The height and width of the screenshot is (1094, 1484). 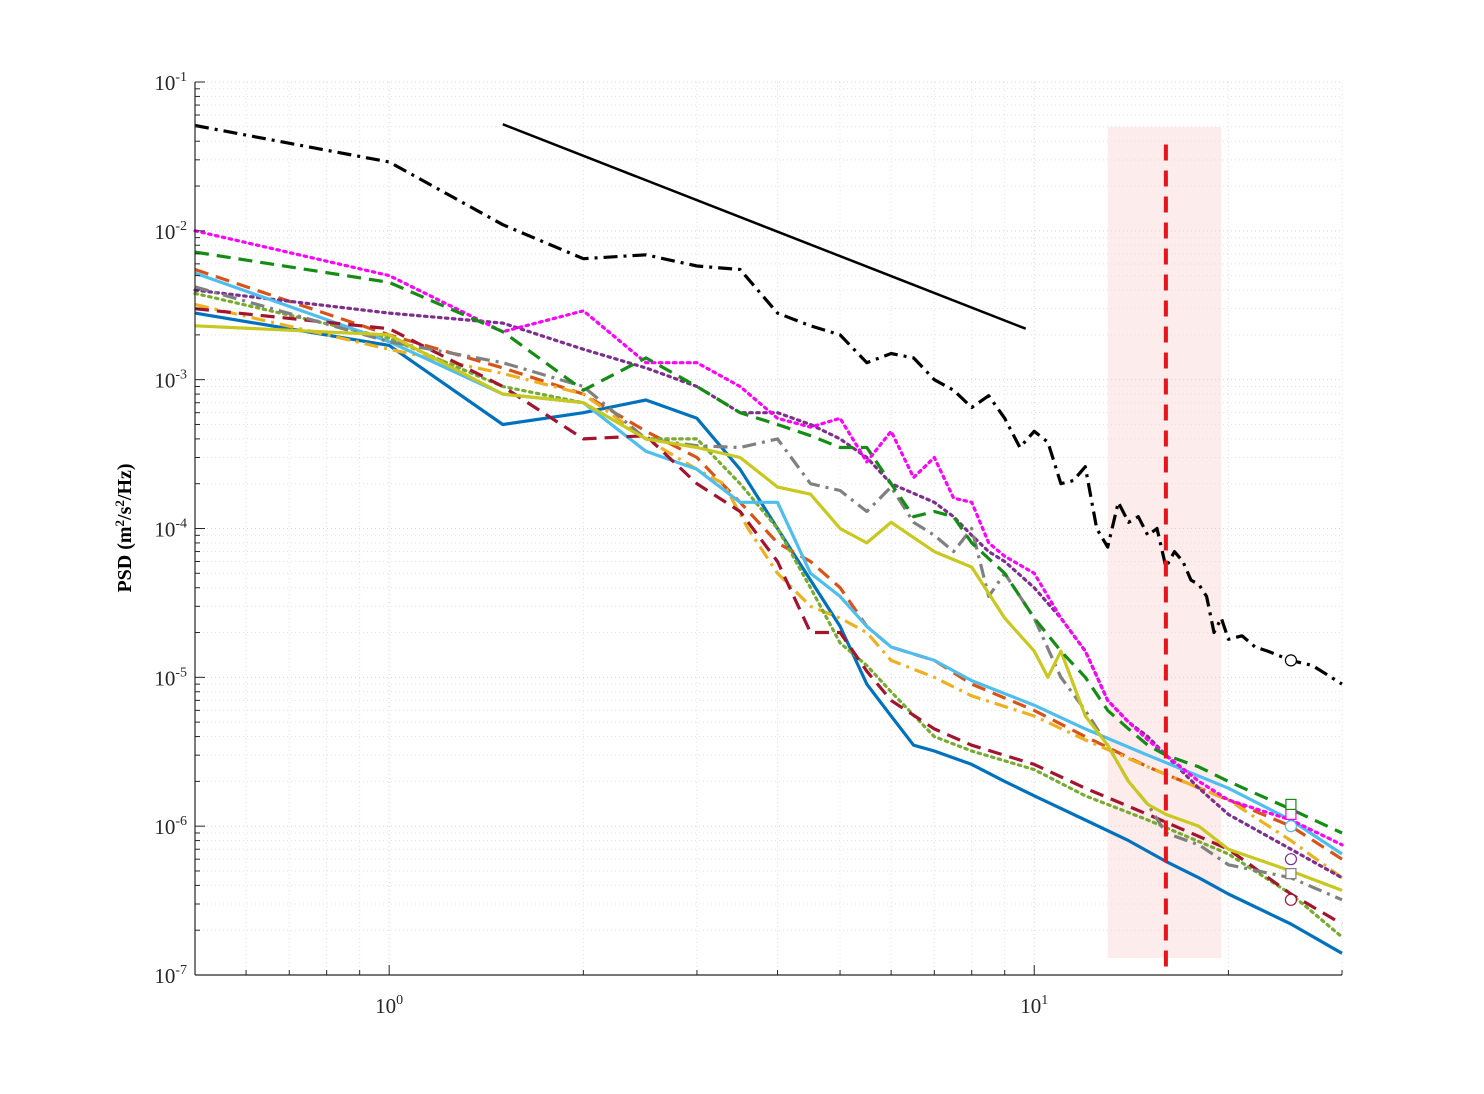 I want to click on y-tick-label: 10⁻⁶, so click(x=170, y=826).